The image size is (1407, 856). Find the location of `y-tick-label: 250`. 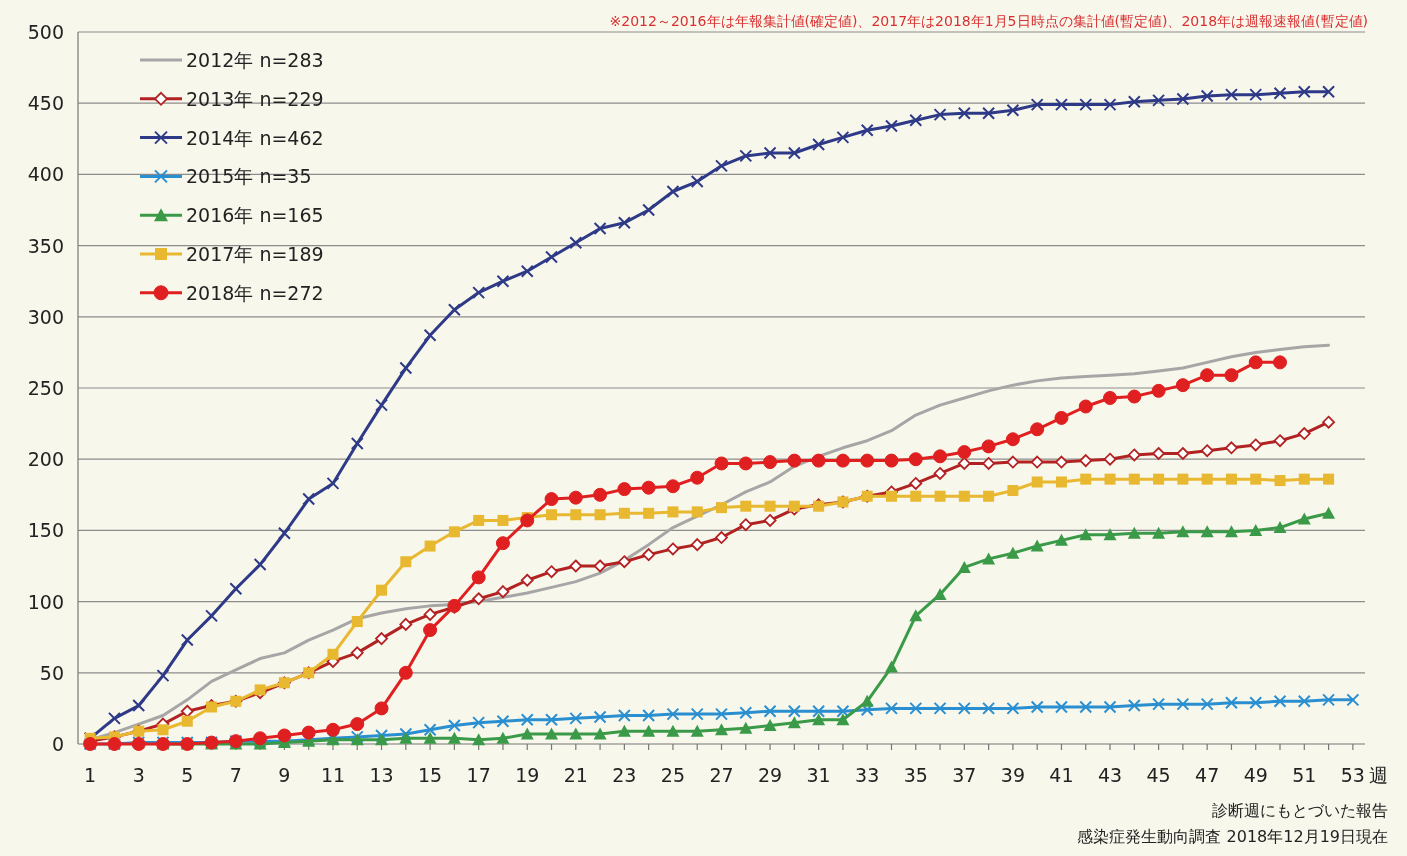

y-tick-label: 250 is located at coordinates (45, 388).